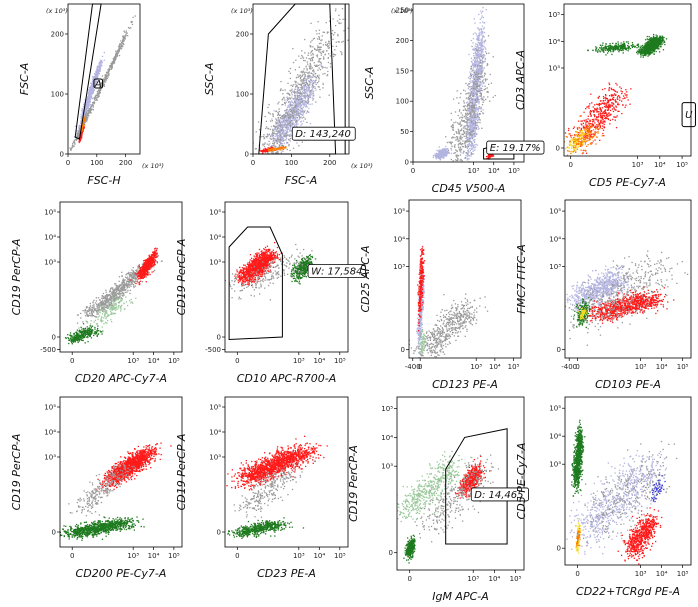  I want to click on gate-rect, so click(98, 83).